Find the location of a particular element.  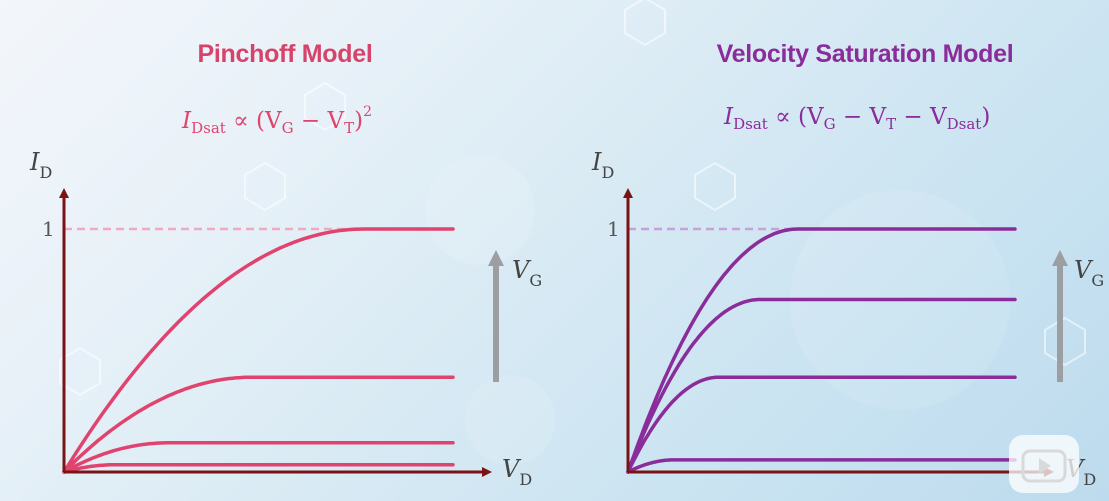

play-icon is located at coordinates (1044, 466).